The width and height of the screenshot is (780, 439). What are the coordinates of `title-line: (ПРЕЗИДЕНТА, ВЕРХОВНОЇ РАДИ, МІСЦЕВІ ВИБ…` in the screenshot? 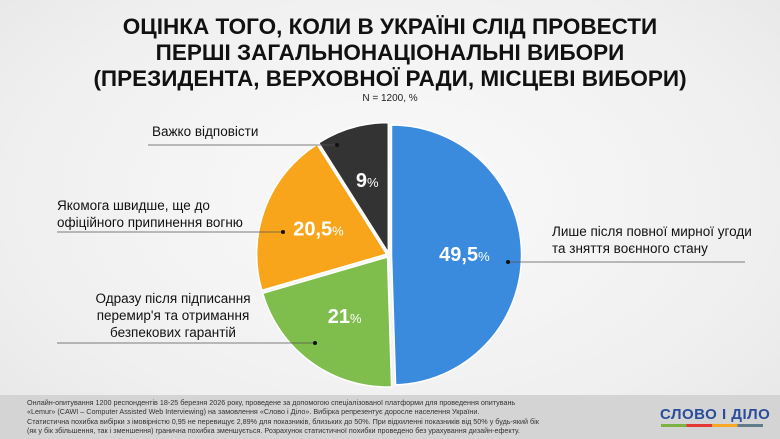 It's located at (390, 78).